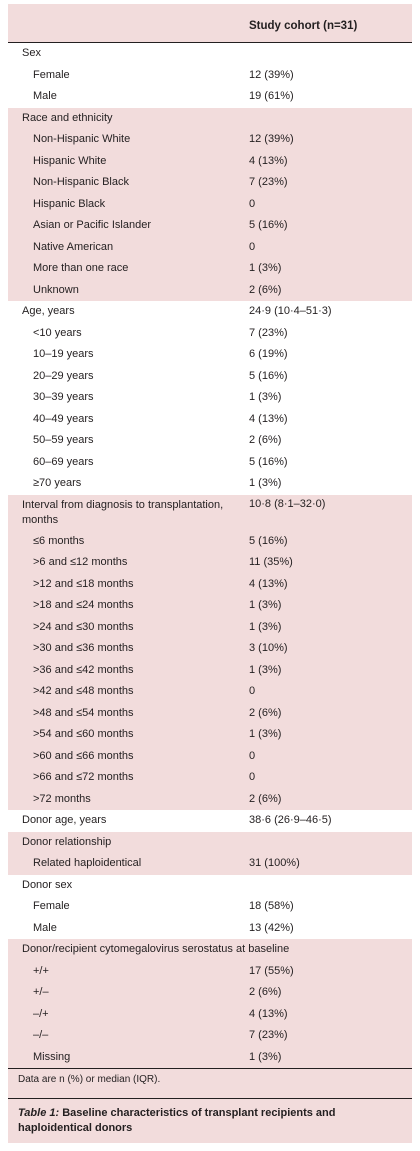 Image resolution: width=420 pixels, height=1151 pixels. What do you see at coordinates (210, 972) in the screenshot?
I see `table-row: +/+ 17 (55%)` at bounding box center [210, 972].